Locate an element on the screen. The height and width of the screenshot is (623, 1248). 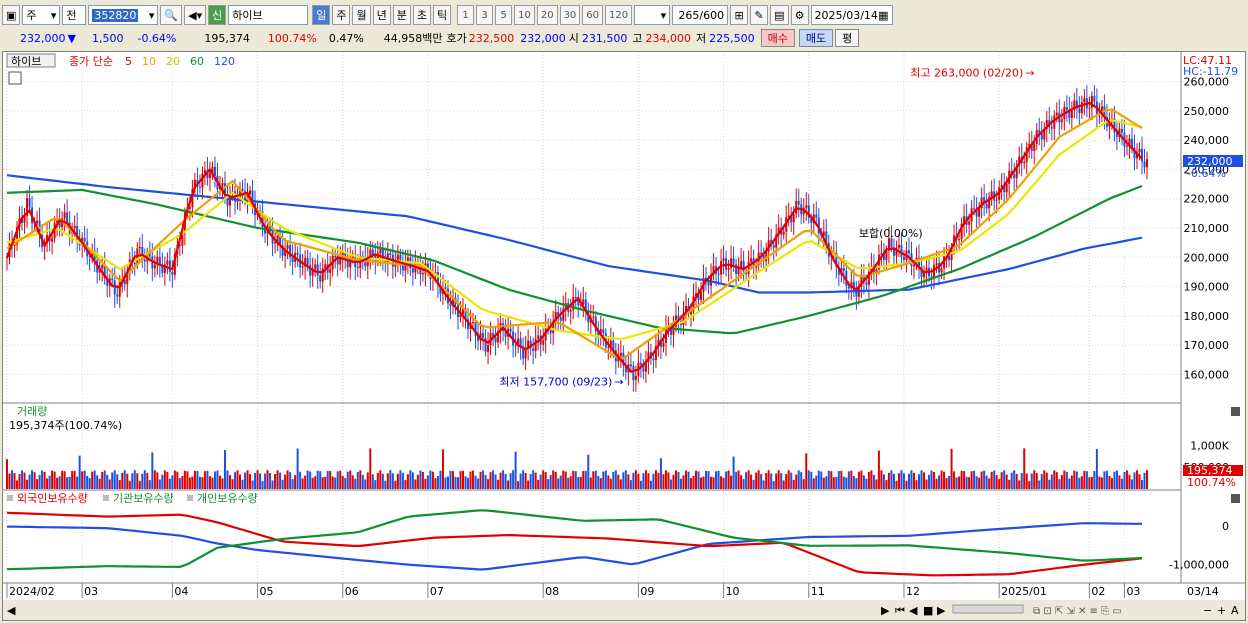
stock-code-input: 352820 ▾ is located at coordinates (123, 15).